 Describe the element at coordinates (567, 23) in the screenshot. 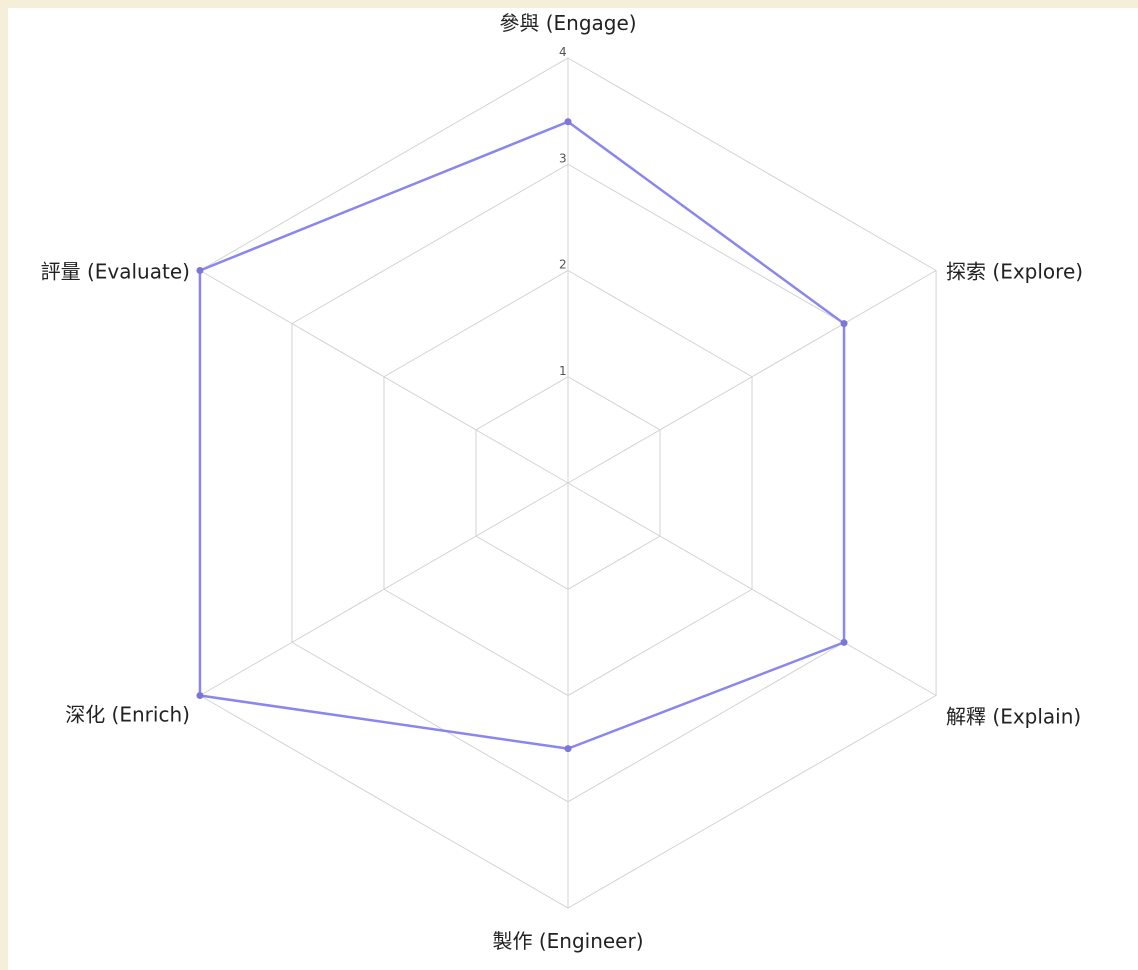

I see `axis-label-1: 參與 (Engage)` at that location.